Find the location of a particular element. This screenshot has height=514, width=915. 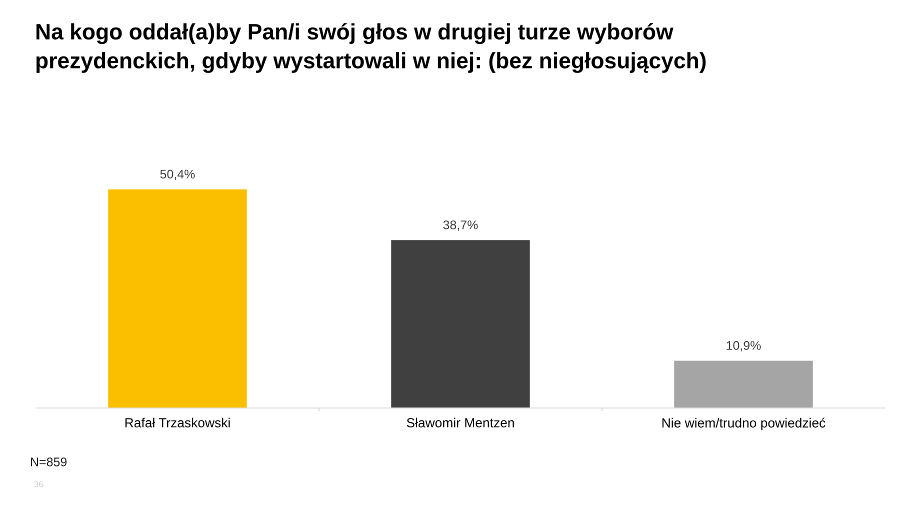

chart-title: Na kogo oddał(a)by Pan/i swój głos w drugiej turze wyborów prezydenckich, gdyby wystartowali w niej: (bez niegłosujących) is located at coordinates (371, 48).